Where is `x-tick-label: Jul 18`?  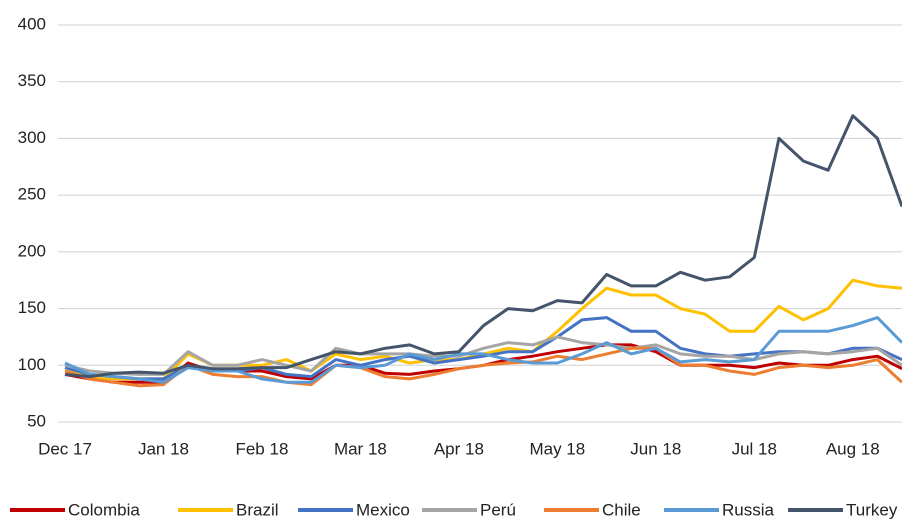 x-tick-label: Jul 18 is located at coordinates (754, 448).